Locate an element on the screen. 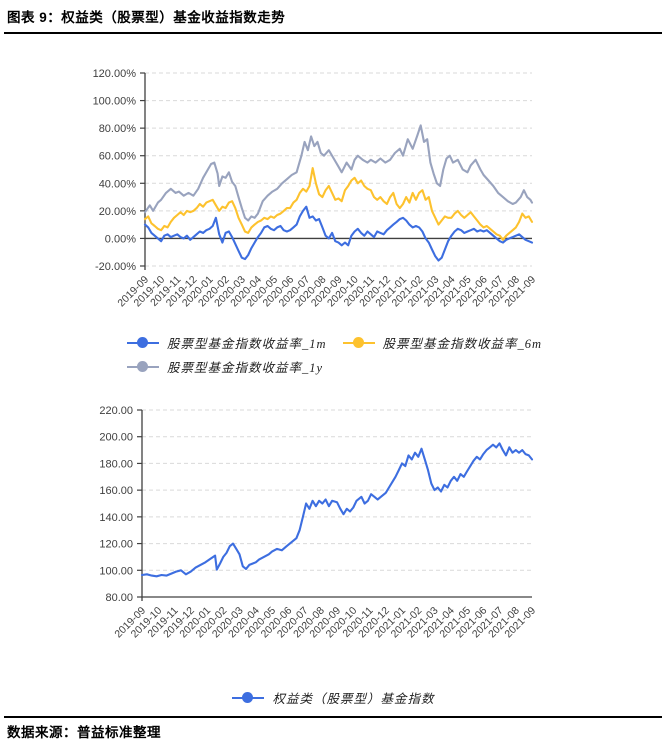  index-chart-legend: 权益类（股票型）基金指数 is located at coordinates (333, 697).